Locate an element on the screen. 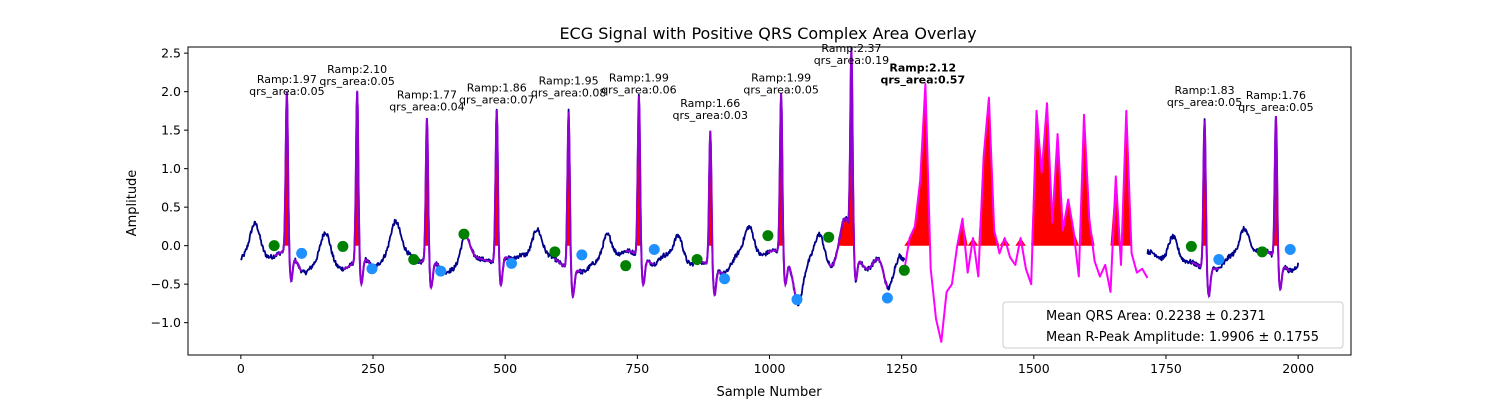  y-tick-label: 0.5 is located at coordinates (171, 207).